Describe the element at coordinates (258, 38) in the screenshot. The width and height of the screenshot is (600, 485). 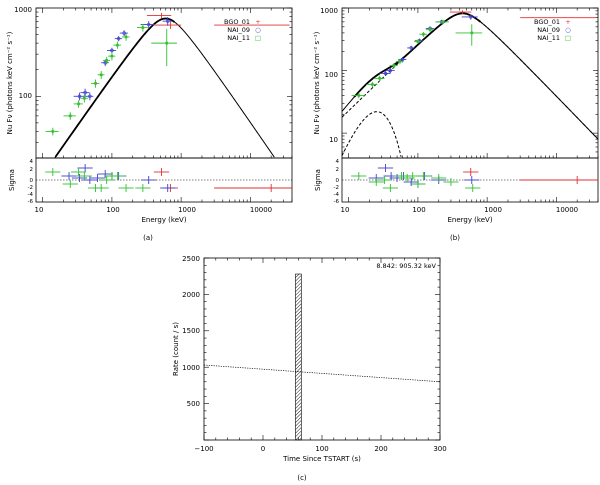
I see `legend-symbol-nai11: □` at that location.